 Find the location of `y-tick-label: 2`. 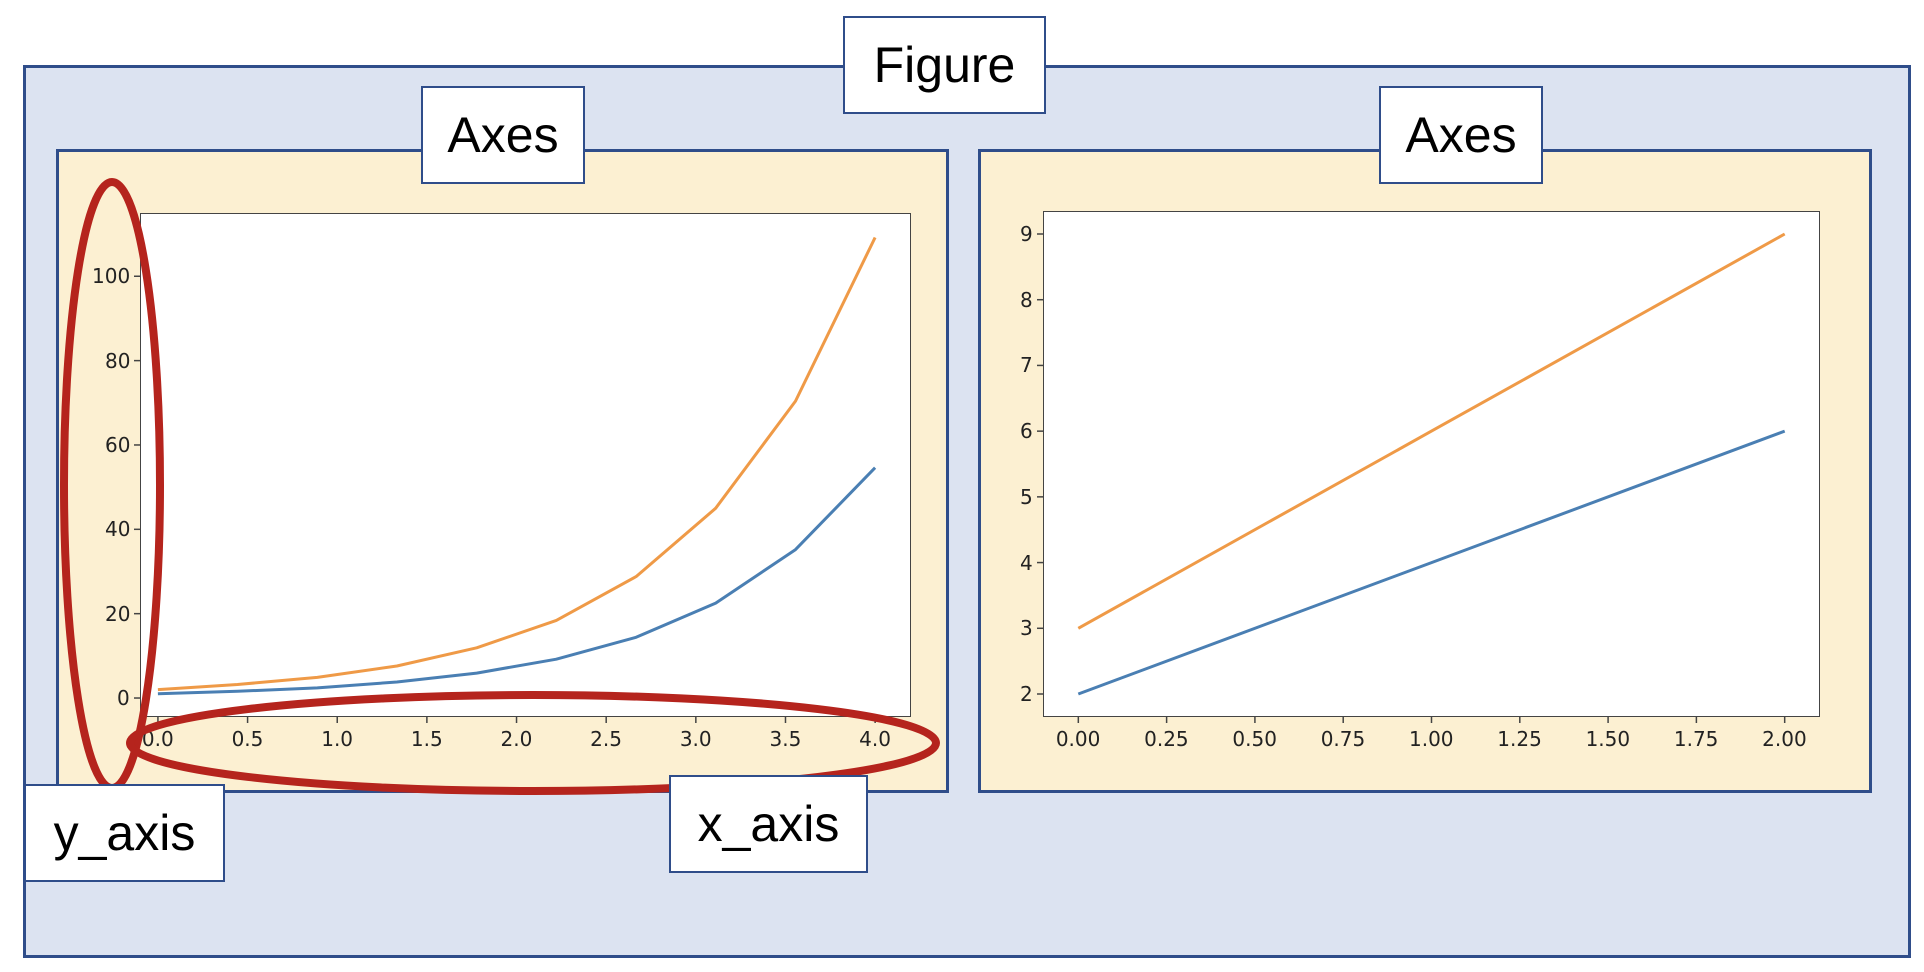

y-tick-label: 2 is located at coordinates (1026, 694).